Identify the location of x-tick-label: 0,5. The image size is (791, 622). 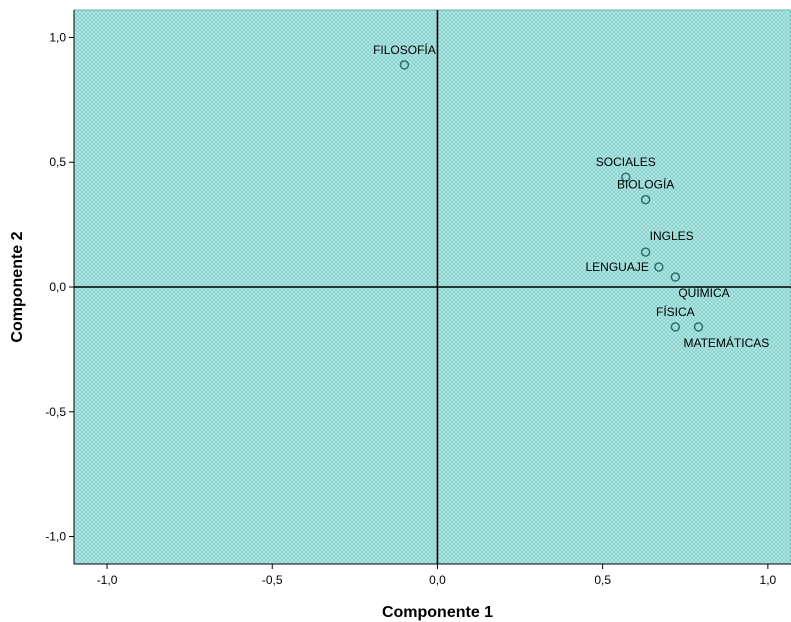
(602, 580).